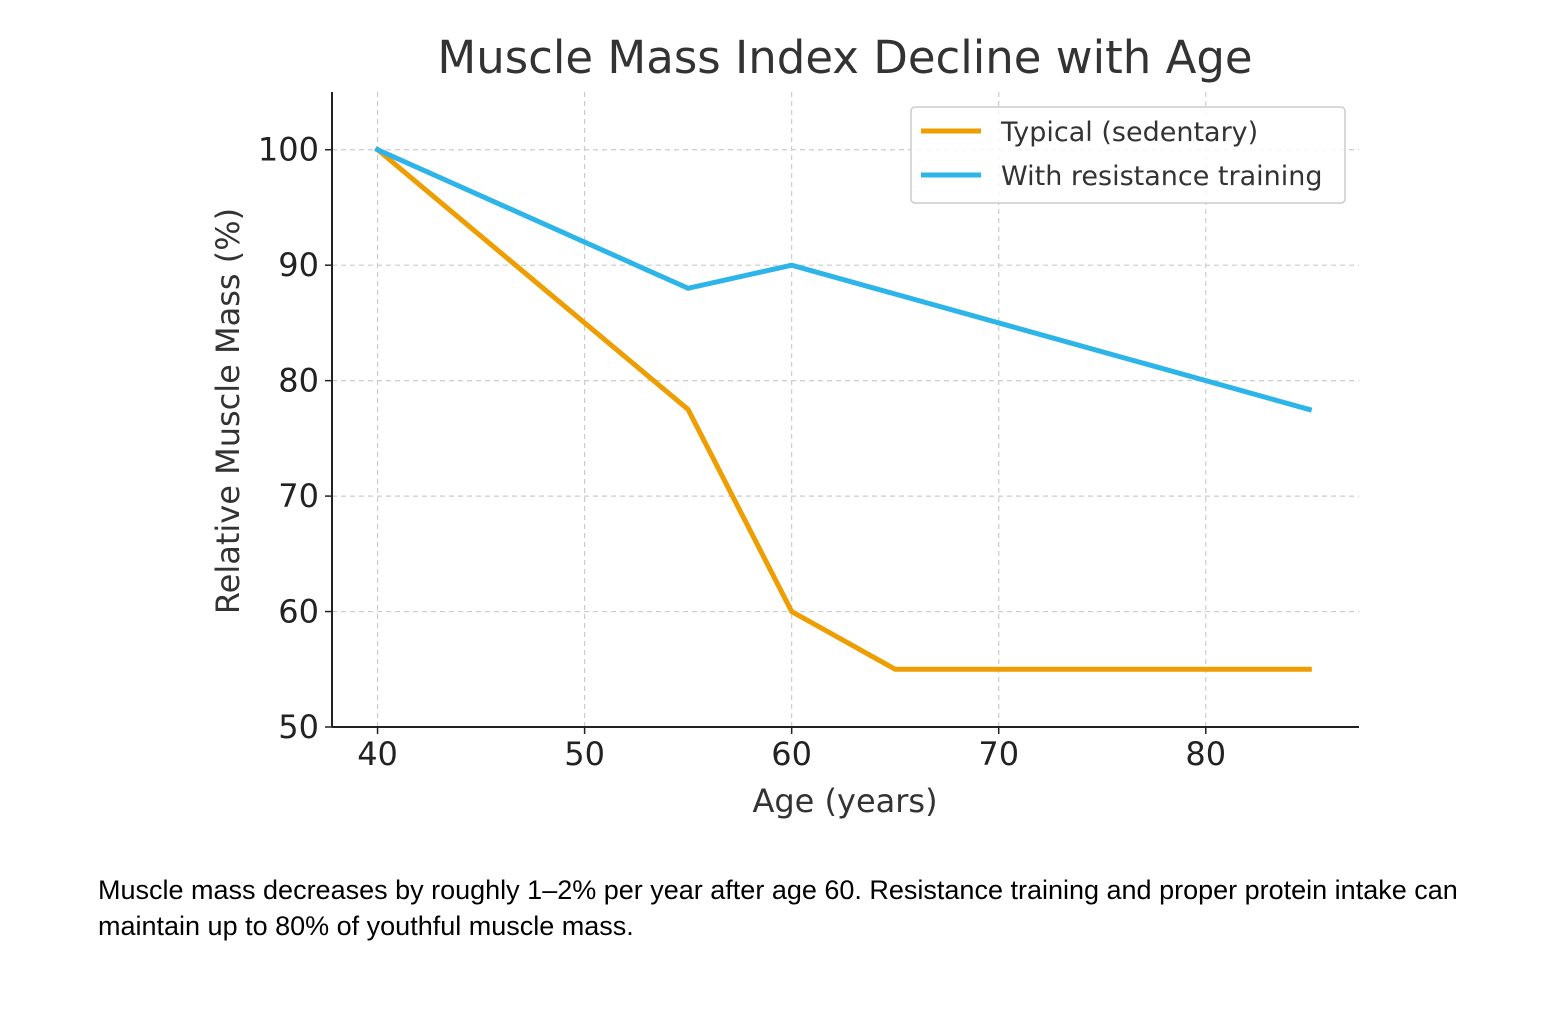 This screenshot has width=1546, height=1018. I want to click on x-axis-label: Age (years), so click(844, 801).